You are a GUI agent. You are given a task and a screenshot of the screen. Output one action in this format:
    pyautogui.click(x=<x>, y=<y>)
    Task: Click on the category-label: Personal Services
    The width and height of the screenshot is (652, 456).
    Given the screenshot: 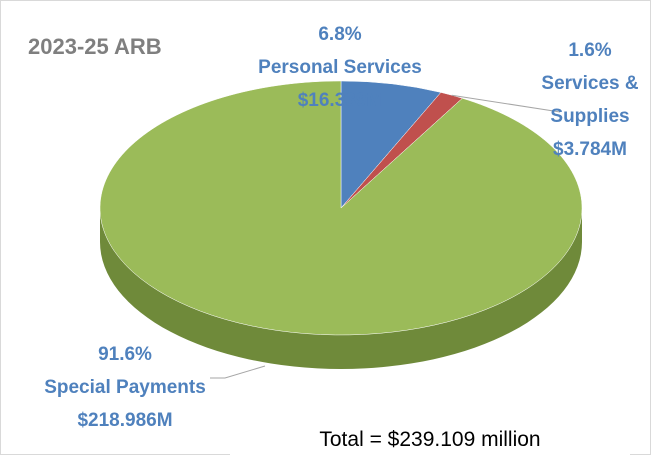 What is the action you would take?
    pyautogui.click(x=340, y=67)
    